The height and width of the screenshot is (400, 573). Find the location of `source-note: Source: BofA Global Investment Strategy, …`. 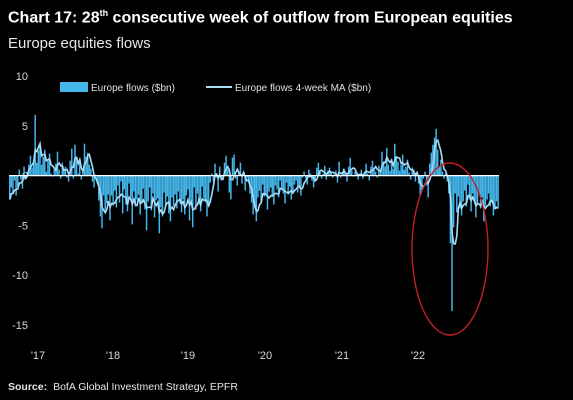

source-note: Source: BofA Global Investment Strategy, … is located at coordinates (123, 387).